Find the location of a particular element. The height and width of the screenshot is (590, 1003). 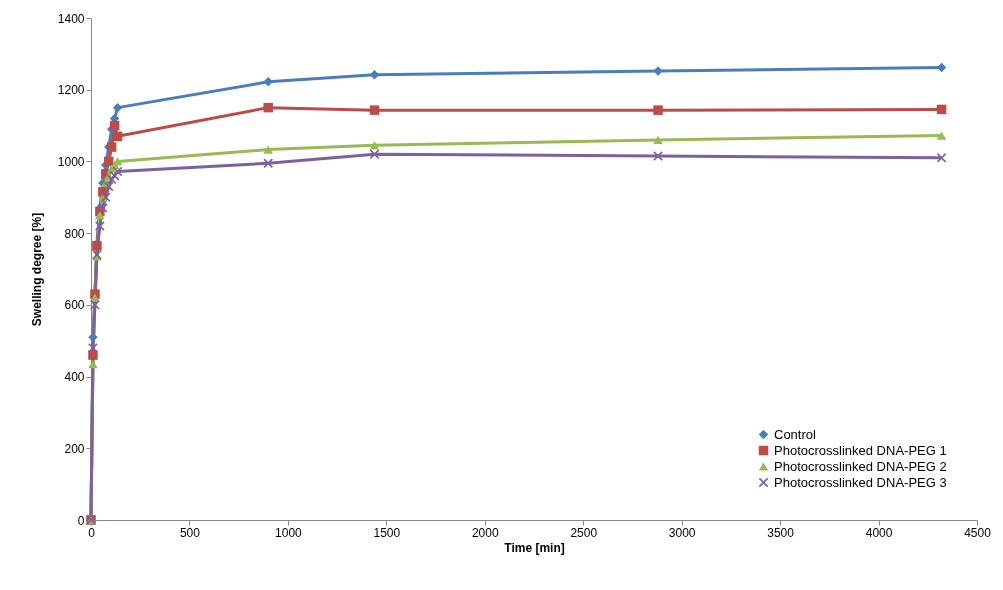

x-axis-title: Time [min] is located at coordinates (534, 547).